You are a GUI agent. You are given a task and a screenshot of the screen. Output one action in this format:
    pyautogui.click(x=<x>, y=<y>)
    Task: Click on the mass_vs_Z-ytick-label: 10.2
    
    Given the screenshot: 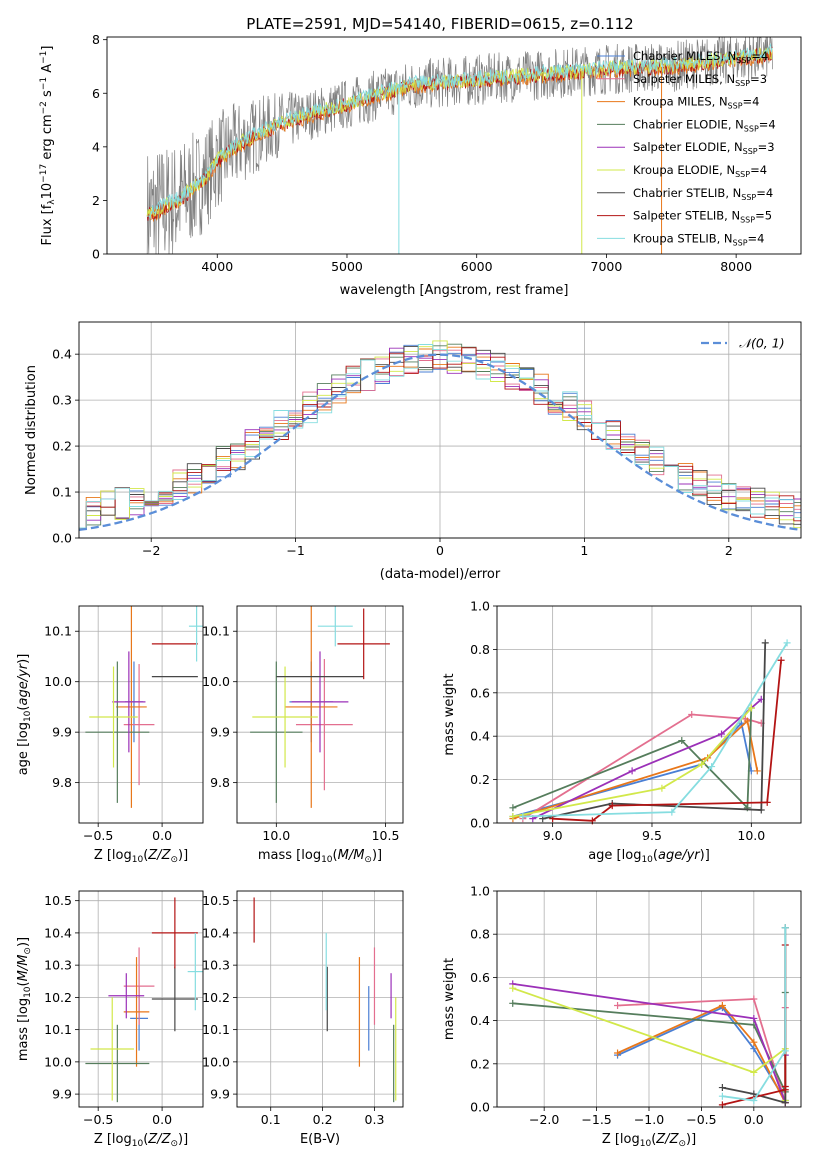 What is the action you would take?
    pyautogui.click(x=58, y=997)
    